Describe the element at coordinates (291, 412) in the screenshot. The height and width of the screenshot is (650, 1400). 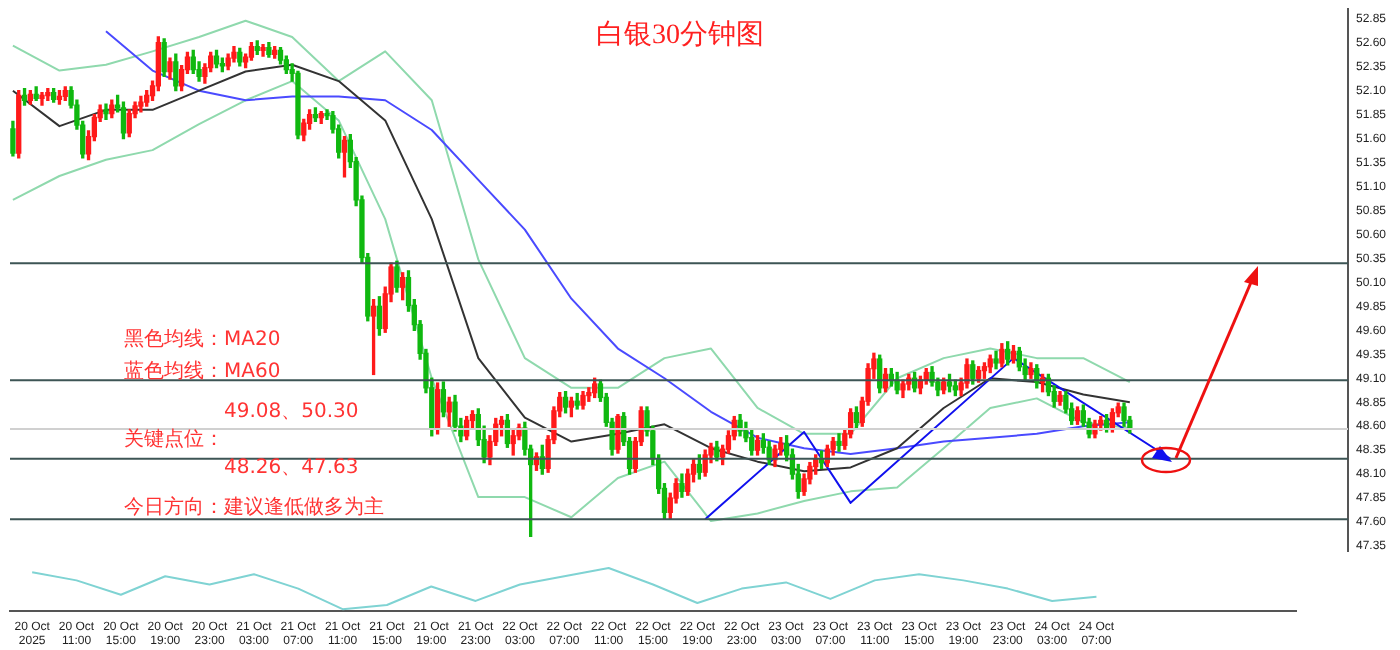
I see `annotation: 49.08、50.30` at that location.